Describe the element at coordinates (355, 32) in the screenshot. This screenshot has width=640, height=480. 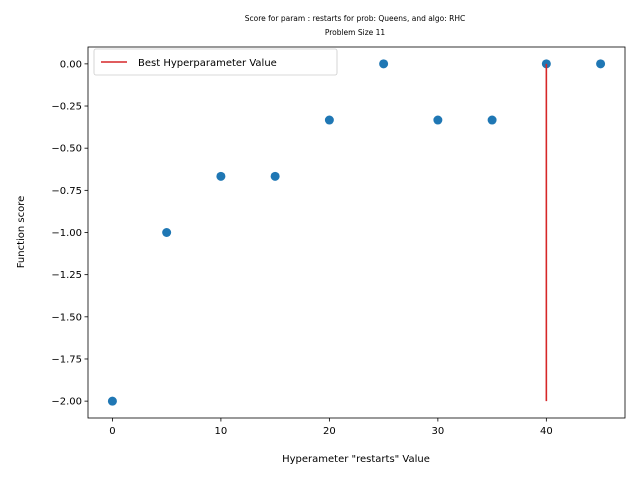
I see `chart-subtitle: Problem Size 11` at that location.